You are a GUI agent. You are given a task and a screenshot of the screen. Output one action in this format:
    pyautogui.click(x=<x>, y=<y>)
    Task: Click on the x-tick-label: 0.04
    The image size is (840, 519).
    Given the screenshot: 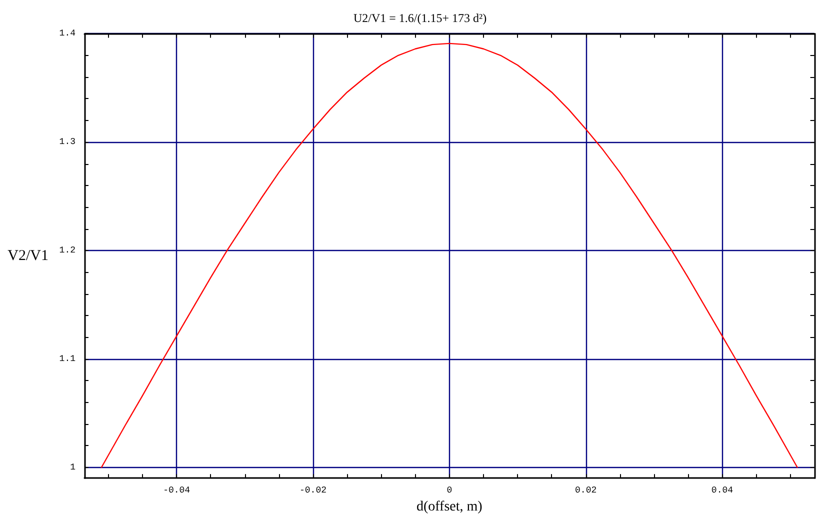 What is the action you would take?
    pyautogui.click(x=722, y=491)
    